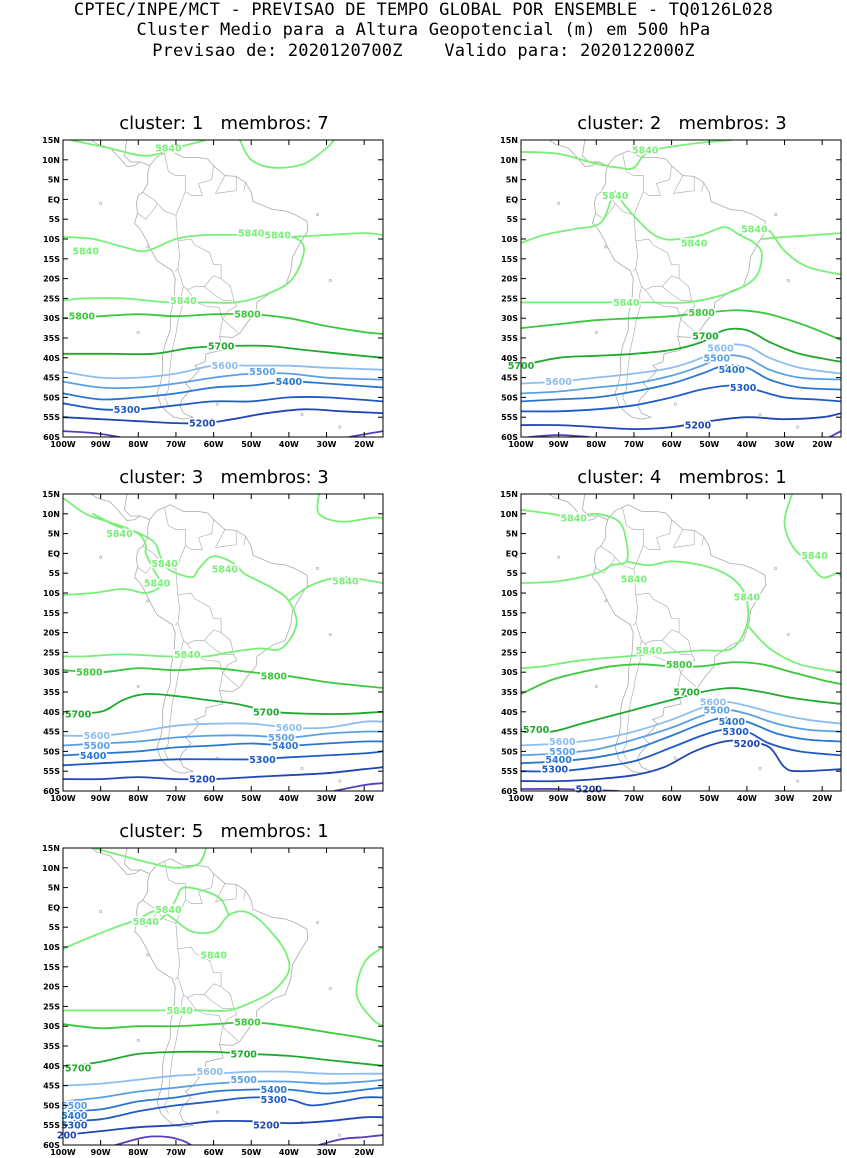 Image resolution: width=847 pixels, height=1158 pixels. Describe the element at coordinates (785, 444) in the screenshot. I see `lon-label: 30W` at that location.